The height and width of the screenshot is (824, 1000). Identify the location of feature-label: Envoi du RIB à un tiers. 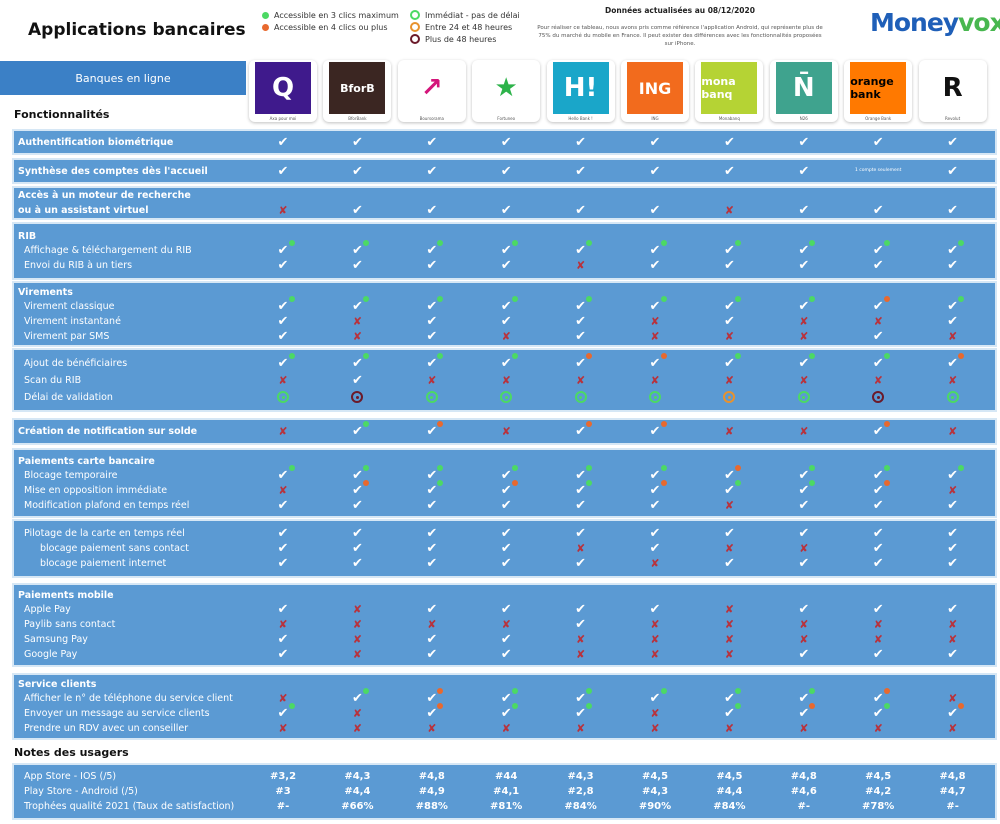
(78, 265).